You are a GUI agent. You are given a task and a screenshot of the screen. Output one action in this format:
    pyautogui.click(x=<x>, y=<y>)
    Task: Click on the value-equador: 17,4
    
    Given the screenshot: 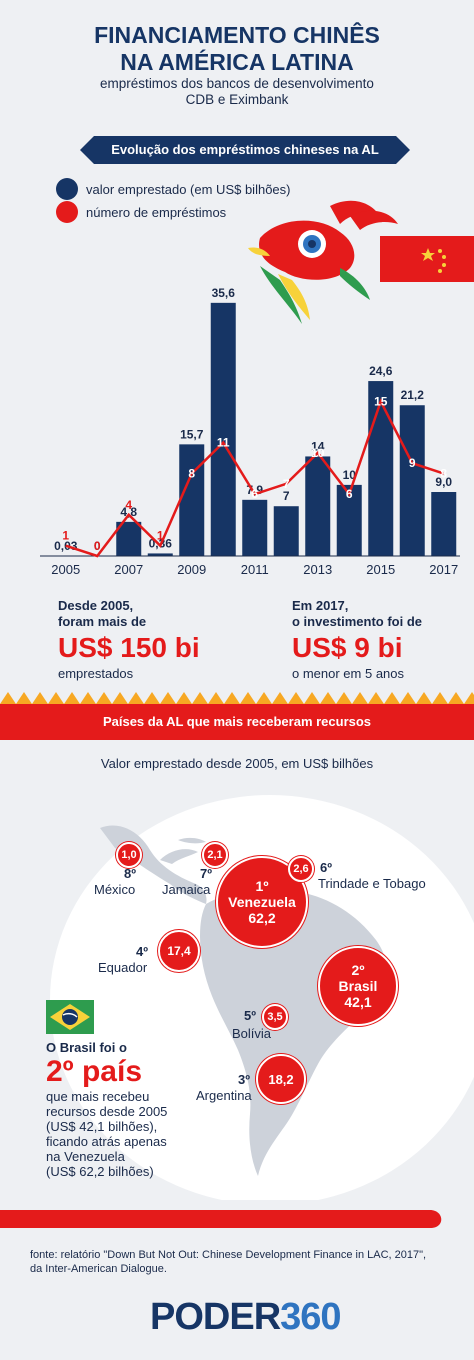 What is the action you would take?
    pyautogui.click(x=179, y=951)
    